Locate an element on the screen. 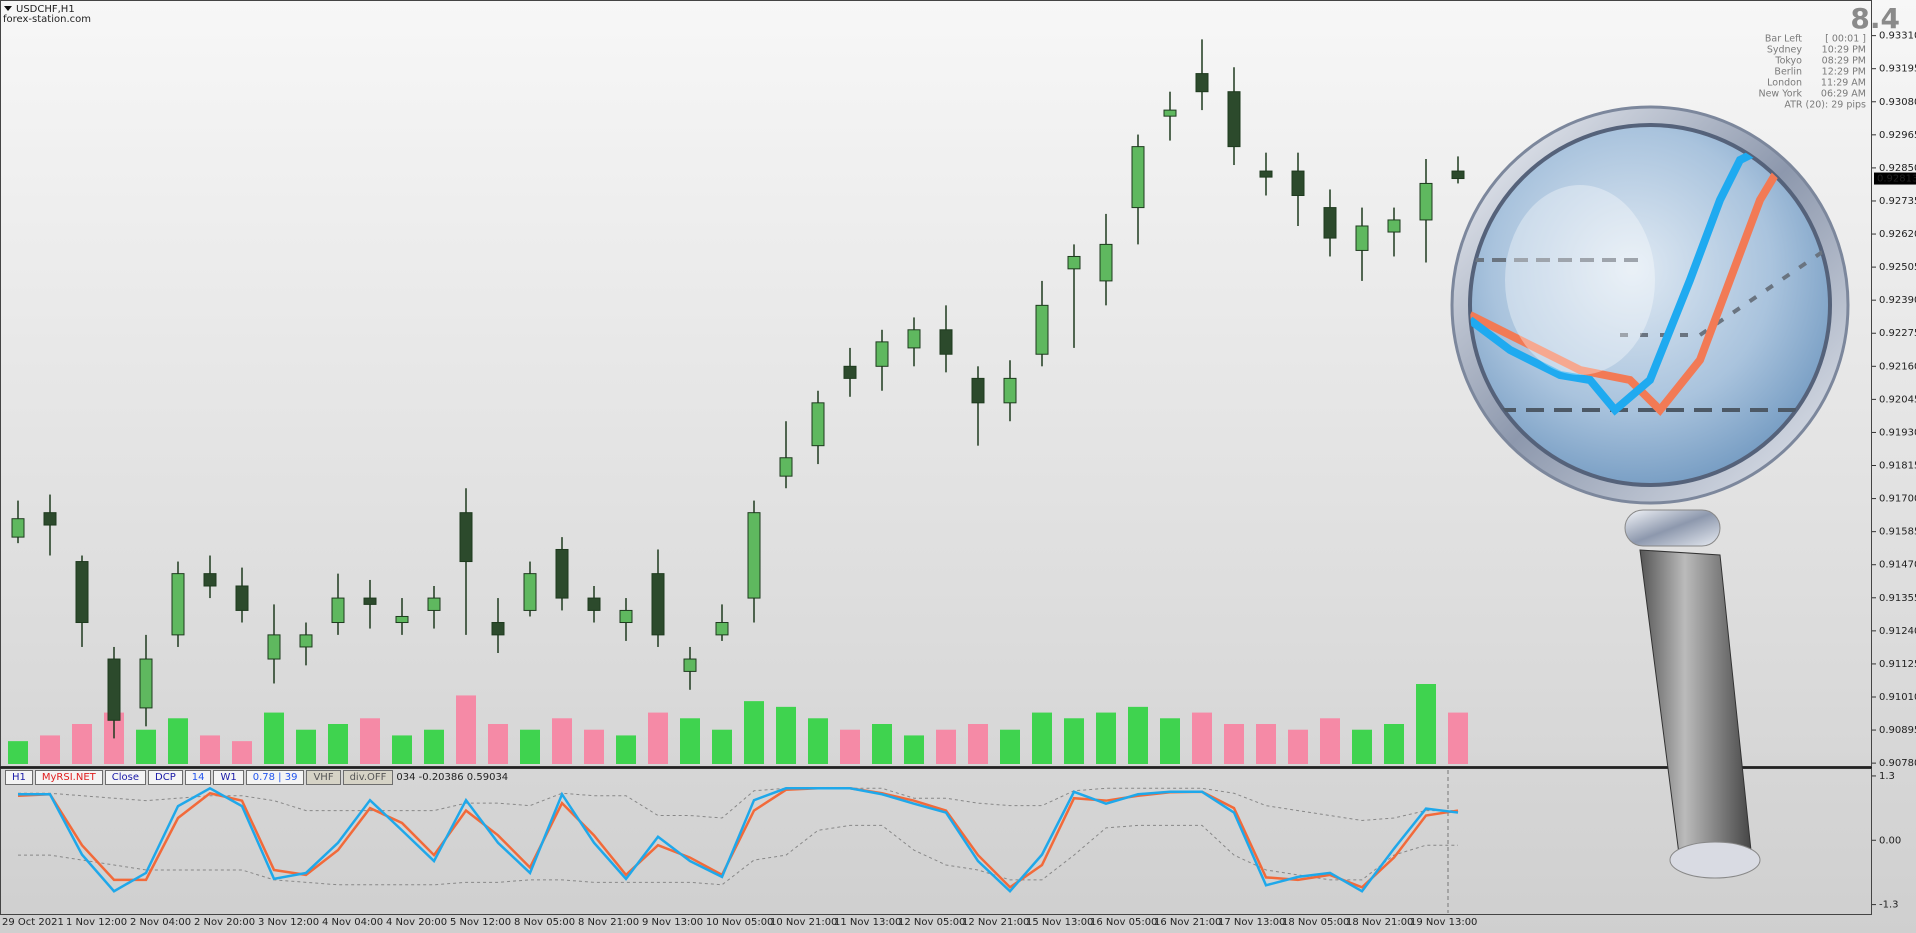  x-tick-label: 12 Nov 05:00 is located at coordinates (931, 922).